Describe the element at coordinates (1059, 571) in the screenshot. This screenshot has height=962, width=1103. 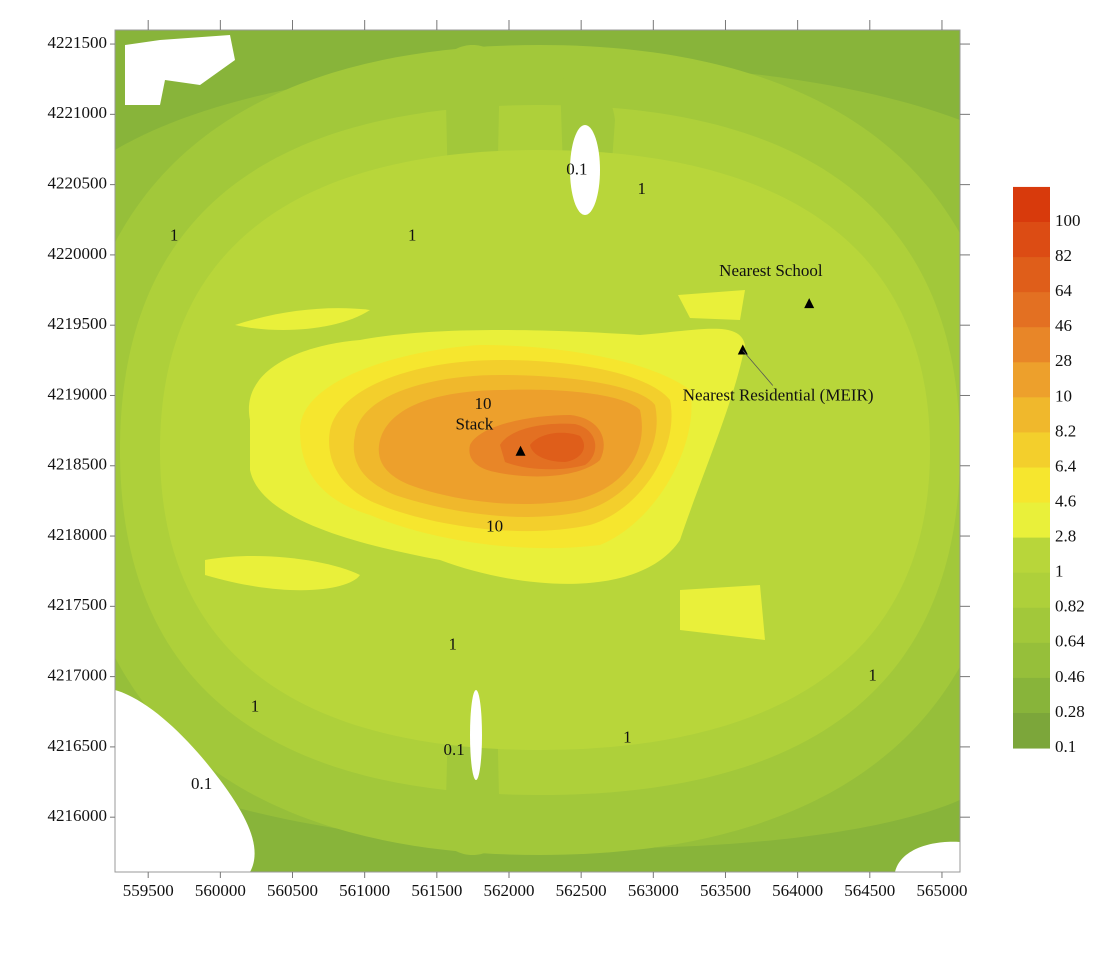
I see `colorbar-label: 1` at that location.